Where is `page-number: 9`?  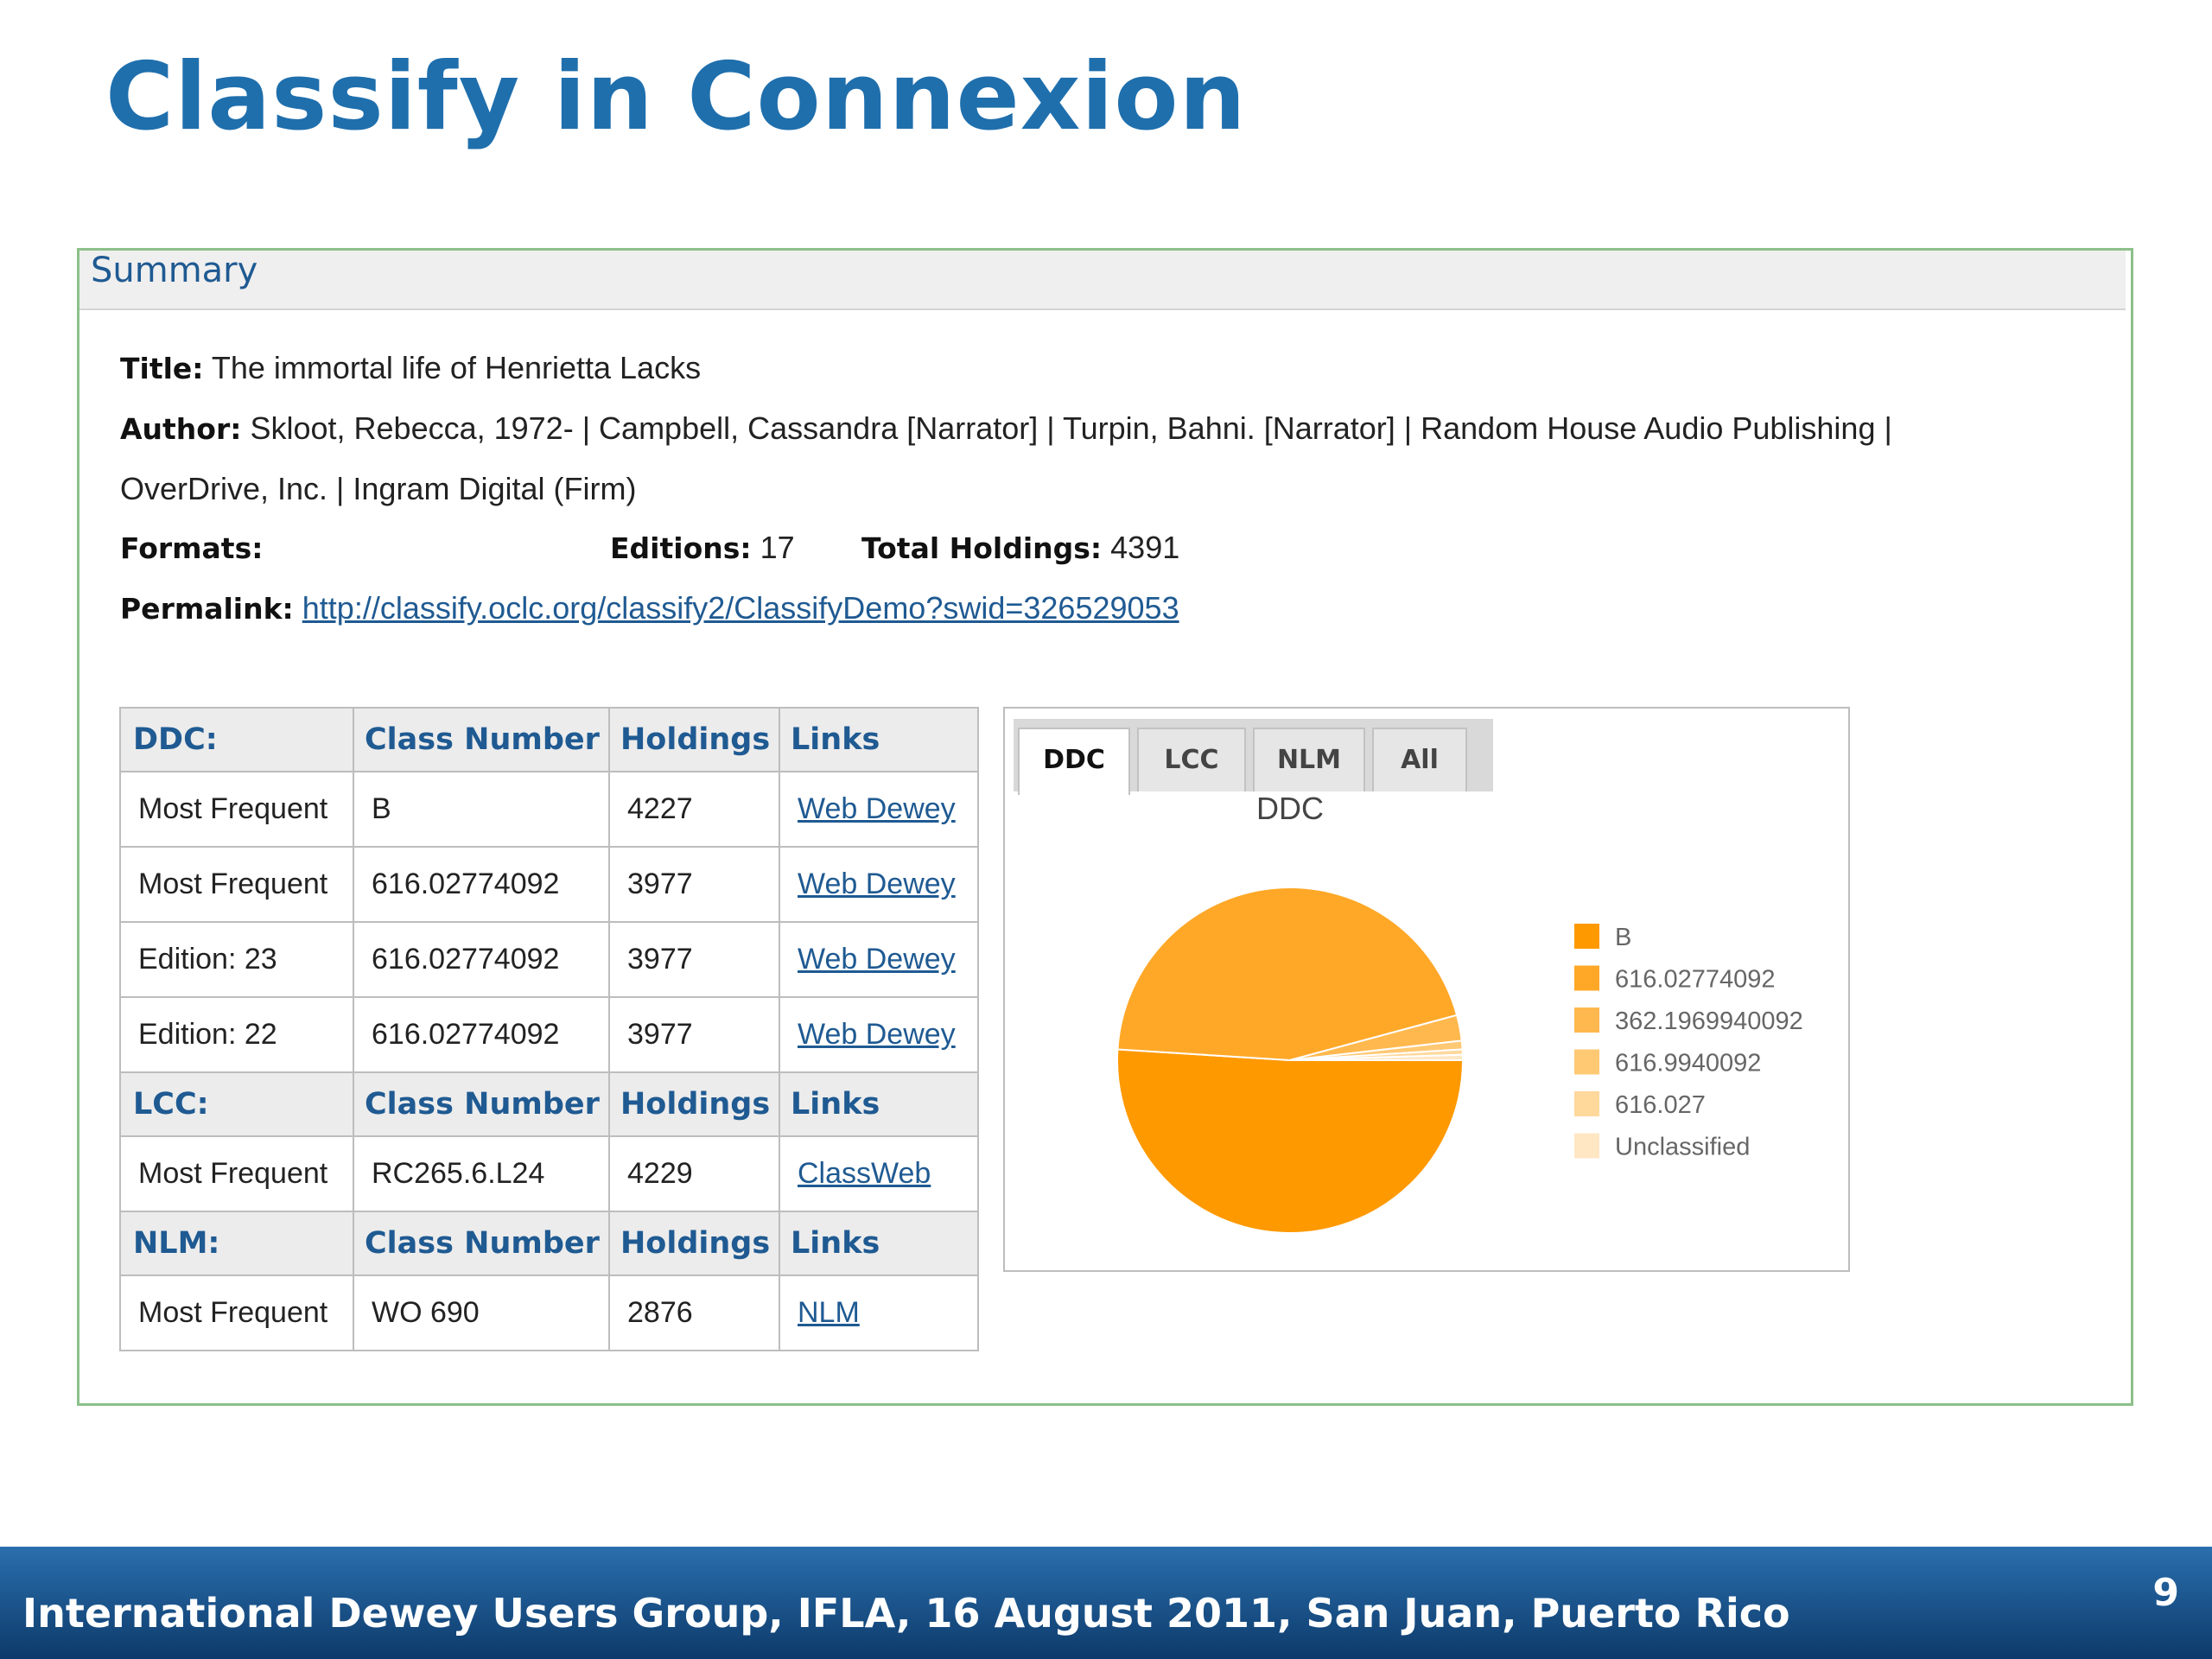
page-number: 9 is located at coordinates (2165, 1593).